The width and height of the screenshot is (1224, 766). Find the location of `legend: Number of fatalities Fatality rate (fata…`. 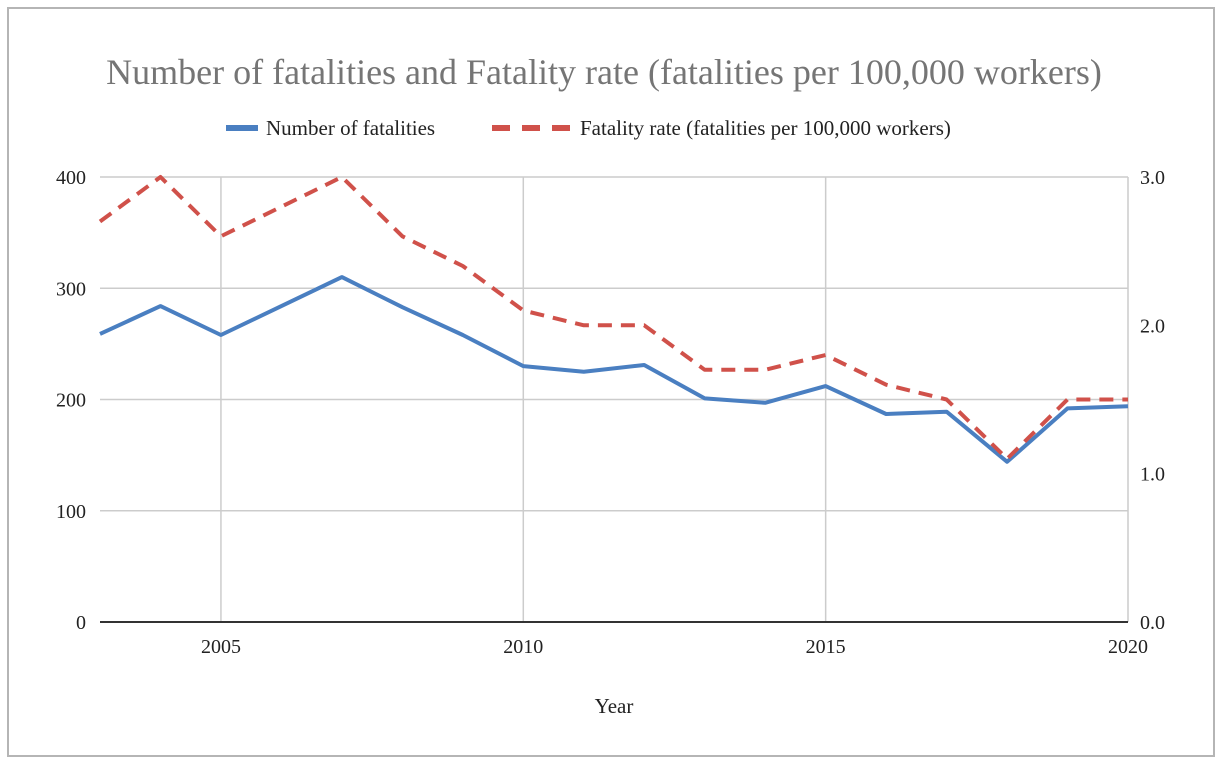

legend: Number of fatalities Fatality rate (fata… is located at coordinates (588, 128).